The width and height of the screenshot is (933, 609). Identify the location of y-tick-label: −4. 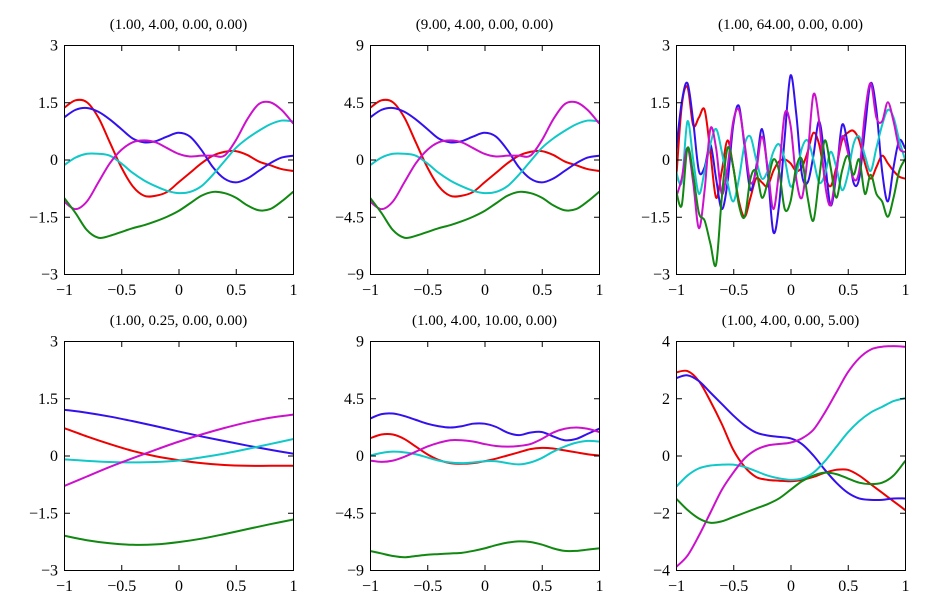
(661, 571).